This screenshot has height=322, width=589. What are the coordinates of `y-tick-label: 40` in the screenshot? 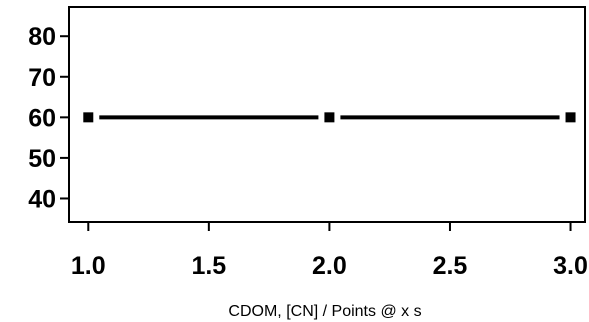 It's located at (42, 199).